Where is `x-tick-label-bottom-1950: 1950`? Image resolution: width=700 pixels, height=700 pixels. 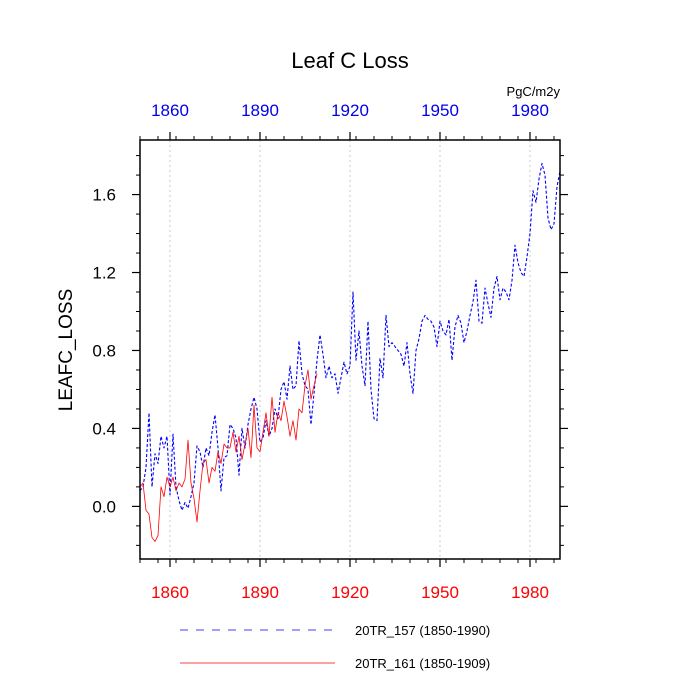 x-tick-label-bottom-1950: 1950 is located at coordinates (440, 592).